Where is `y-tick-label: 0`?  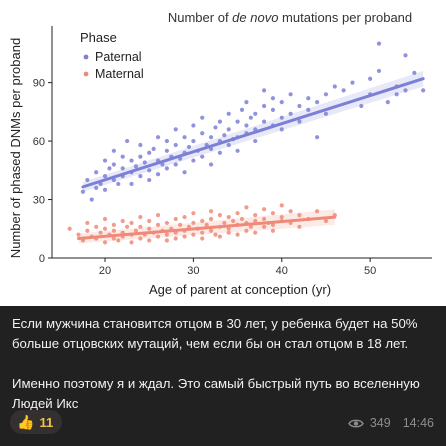
y-tick-label: 0 is located at coordinates (42, 259).